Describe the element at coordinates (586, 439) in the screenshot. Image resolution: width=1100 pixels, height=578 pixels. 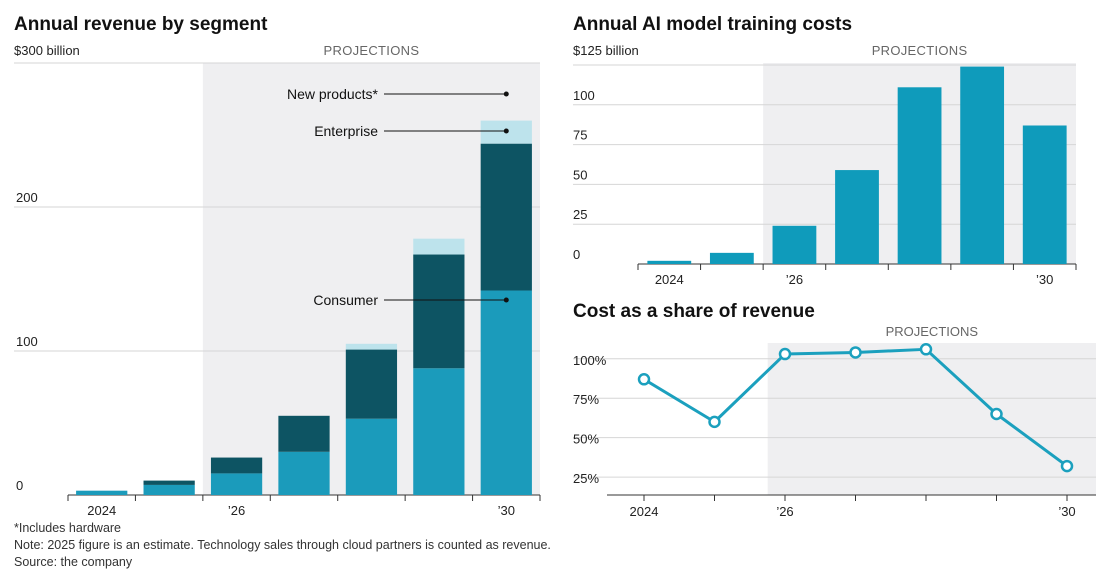
I see `y-tick-label: 50%` at that location.